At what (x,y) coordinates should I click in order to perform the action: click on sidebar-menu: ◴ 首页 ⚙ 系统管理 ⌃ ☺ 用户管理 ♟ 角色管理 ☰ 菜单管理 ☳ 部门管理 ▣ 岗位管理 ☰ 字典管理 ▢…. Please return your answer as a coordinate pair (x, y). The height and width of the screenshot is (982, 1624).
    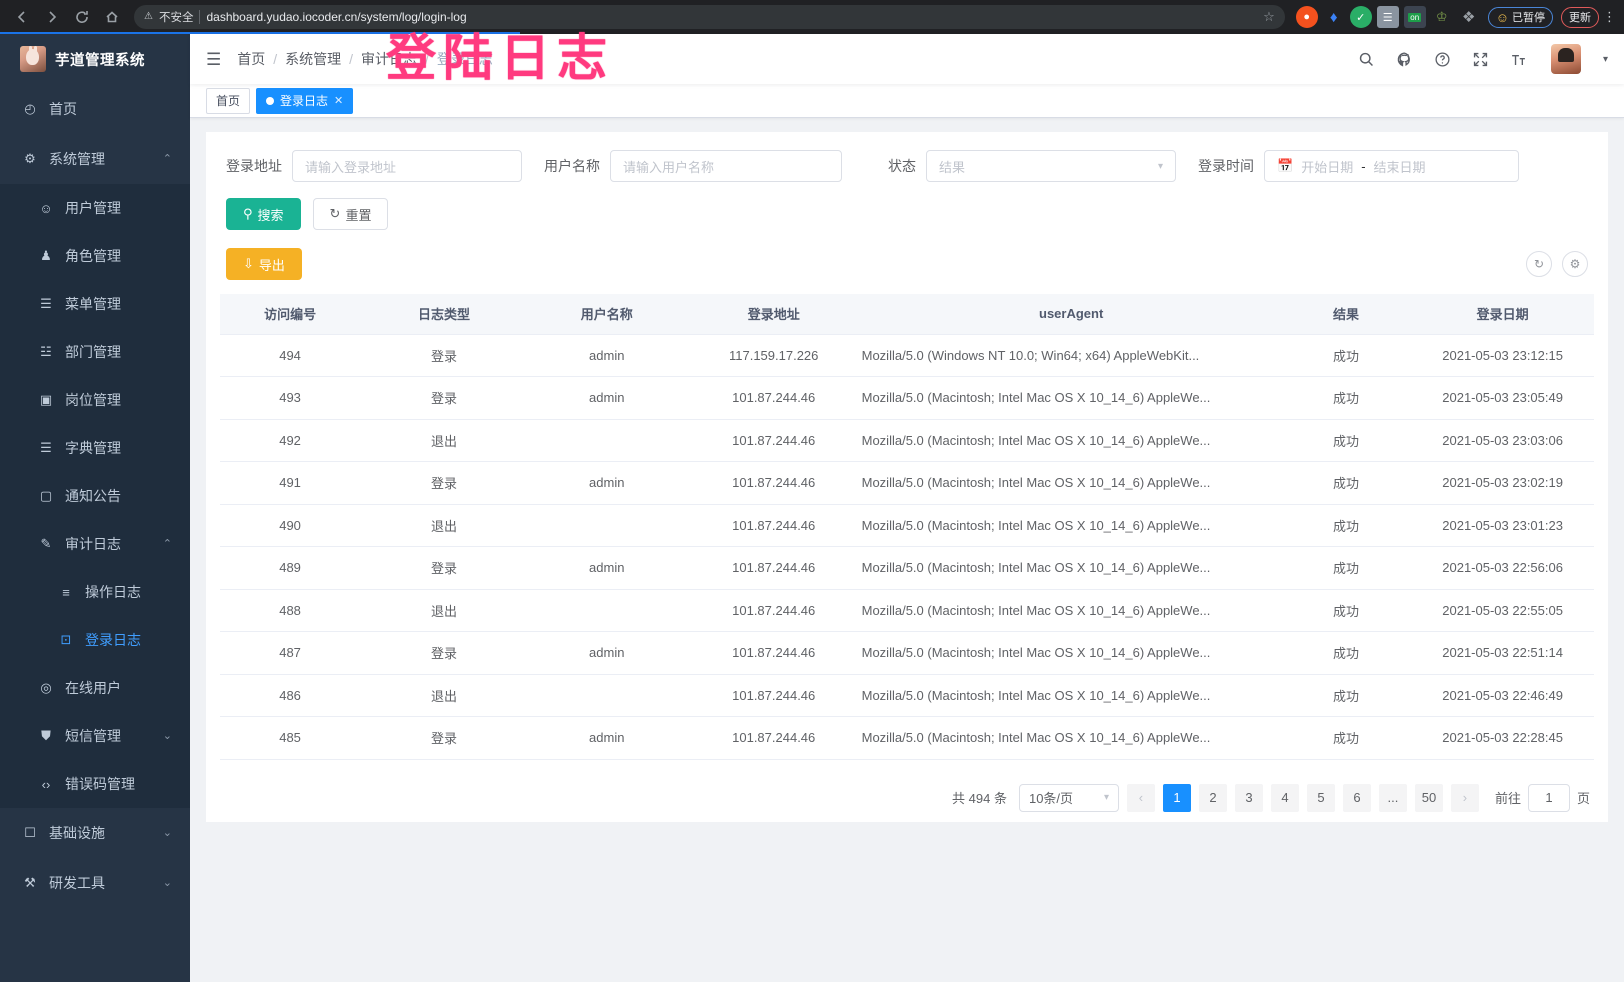
    Looking at the image, I should click on (95, 496).